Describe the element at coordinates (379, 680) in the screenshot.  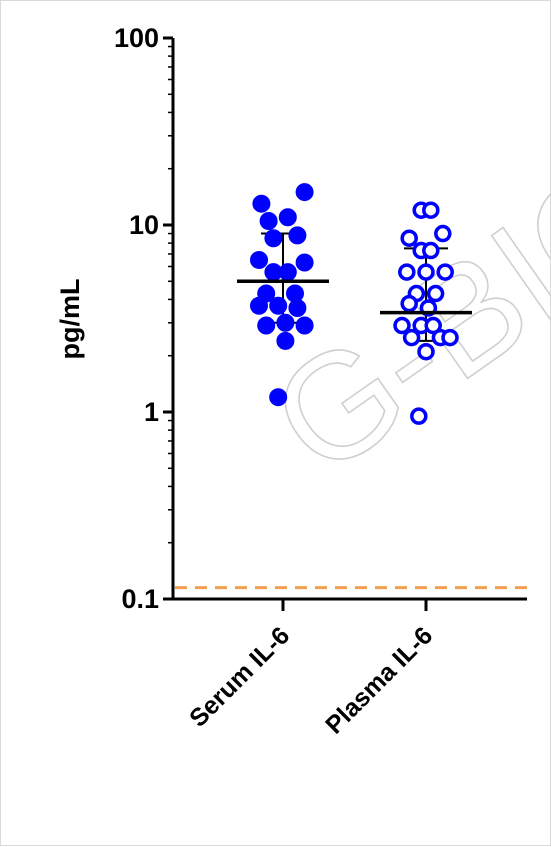
I see `x-tick-label: Plasma IL-6` at that location.